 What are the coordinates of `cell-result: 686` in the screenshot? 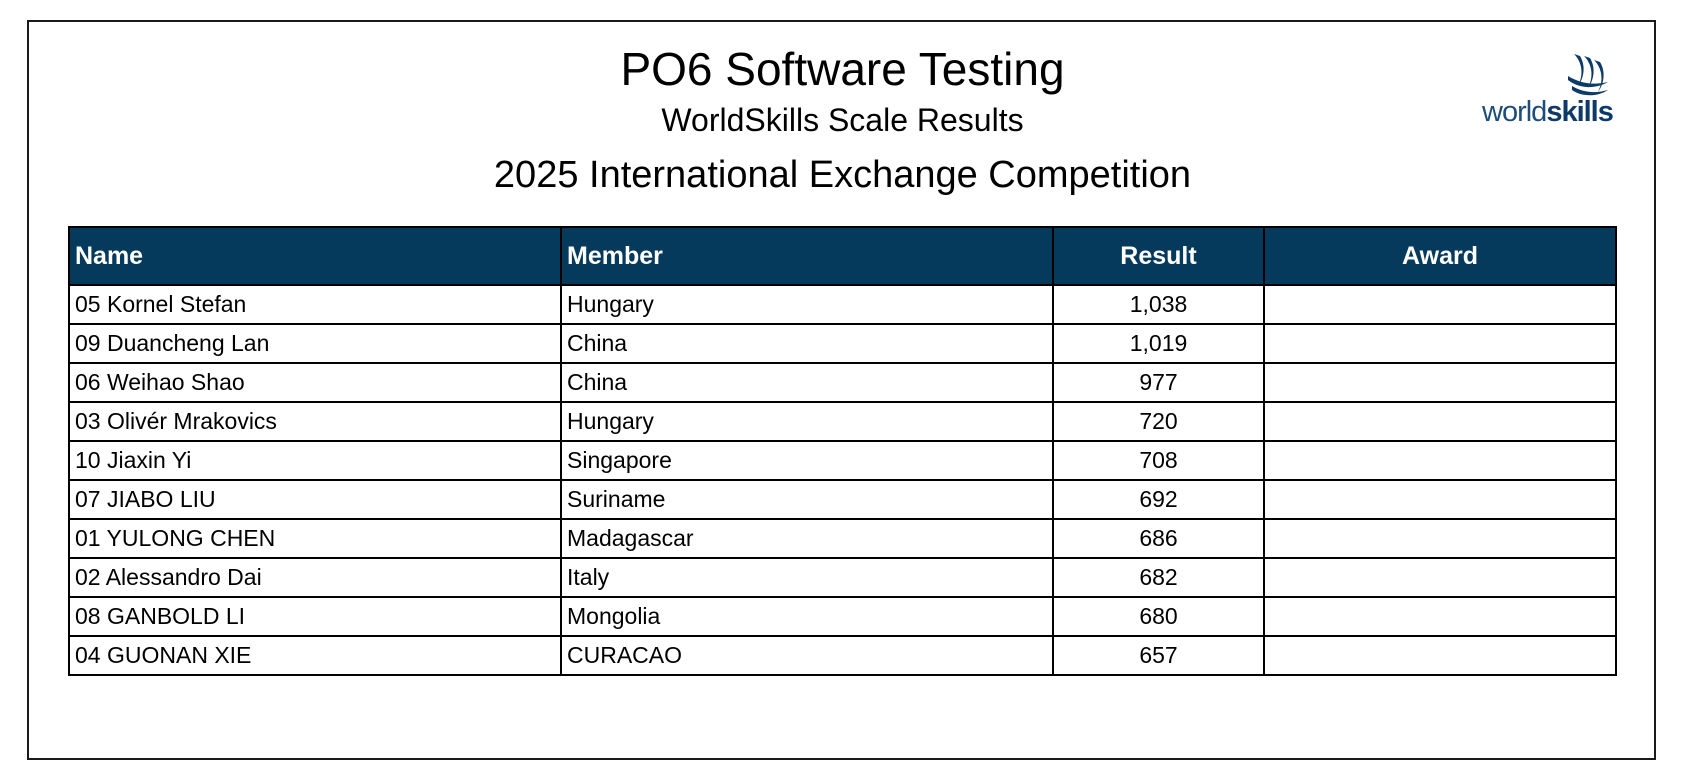 It's located at (1158, 538).